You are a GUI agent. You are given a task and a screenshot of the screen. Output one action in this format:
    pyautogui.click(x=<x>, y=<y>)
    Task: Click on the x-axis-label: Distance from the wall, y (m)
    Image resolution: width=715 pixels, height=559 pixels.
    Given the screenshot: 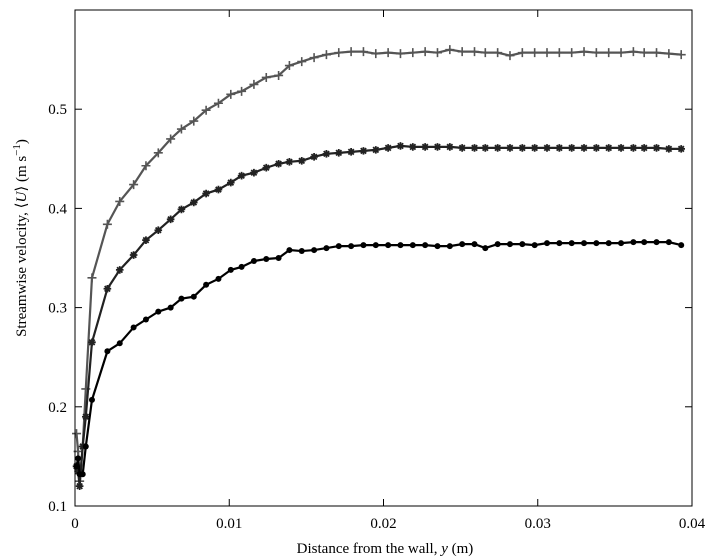 What is the action you would take?
    pyautogui.click(x=385, y=549)
    